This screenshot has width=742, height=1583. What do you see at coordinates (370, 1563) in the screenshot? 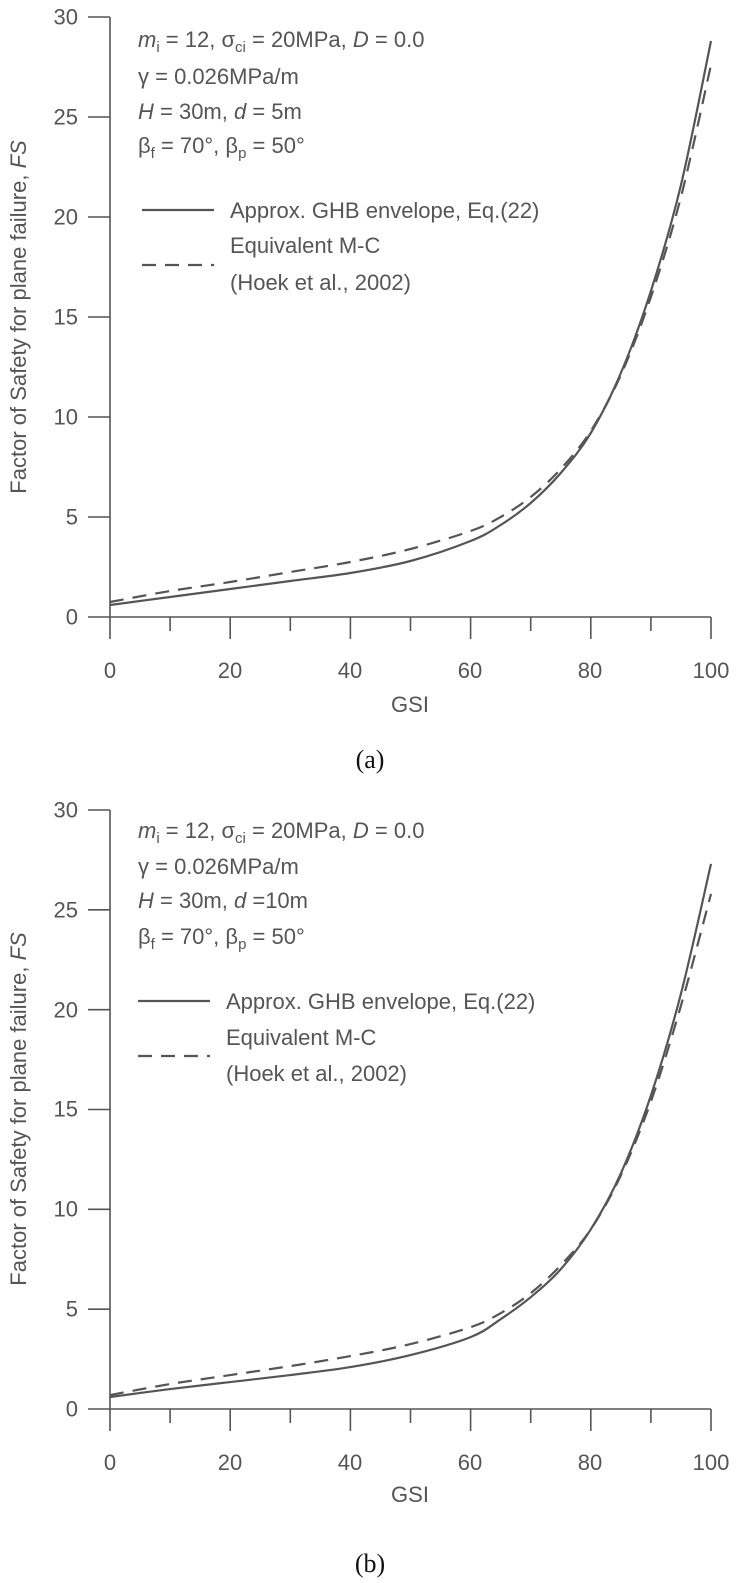
I see `caption-b: (b)` at bounding box center [370, 1563].